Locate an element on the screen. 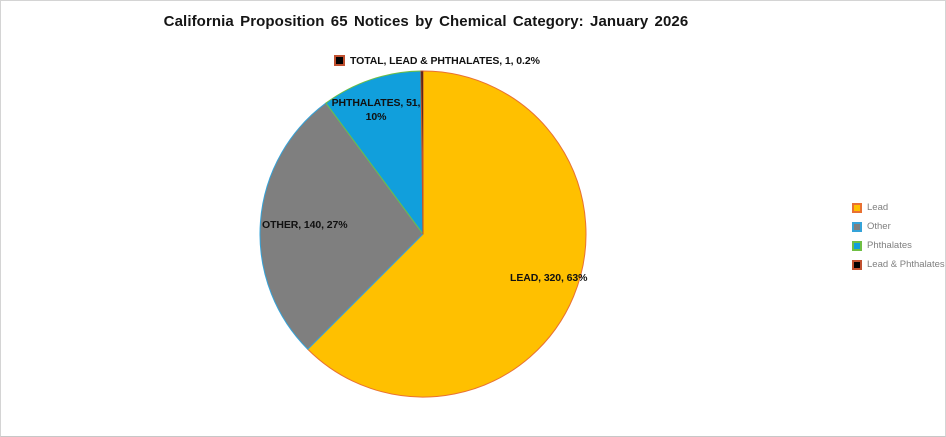  pie-slice-other is located at coordinates (341, 226).